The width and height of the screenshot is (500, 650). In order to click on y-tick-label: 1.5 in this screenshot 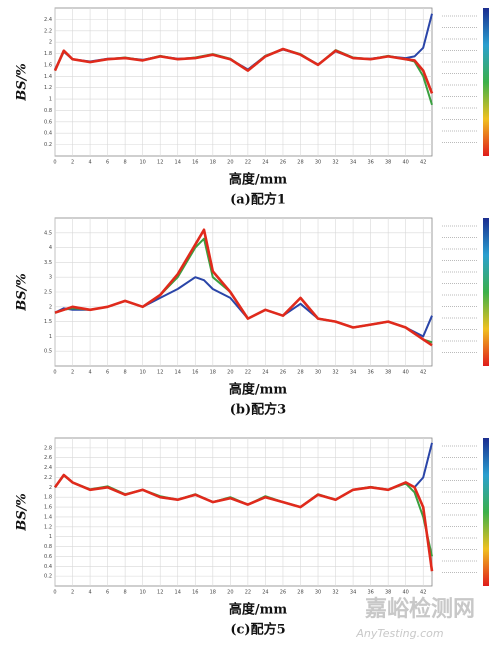, I will do `click(48, 322)`.